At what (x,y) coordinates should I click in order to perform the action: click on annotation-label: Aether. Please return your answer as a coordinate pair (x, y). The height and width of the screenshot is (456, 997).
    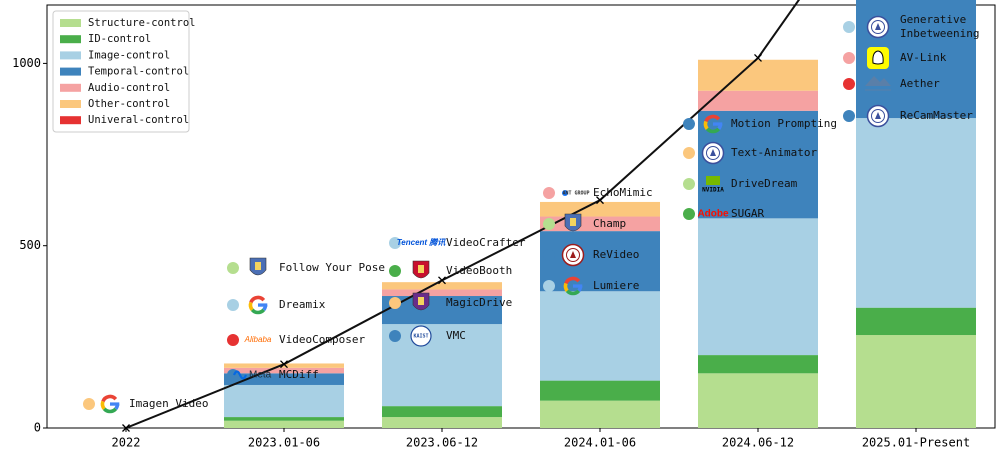
    Looking at the image, I should click on (920, 83).